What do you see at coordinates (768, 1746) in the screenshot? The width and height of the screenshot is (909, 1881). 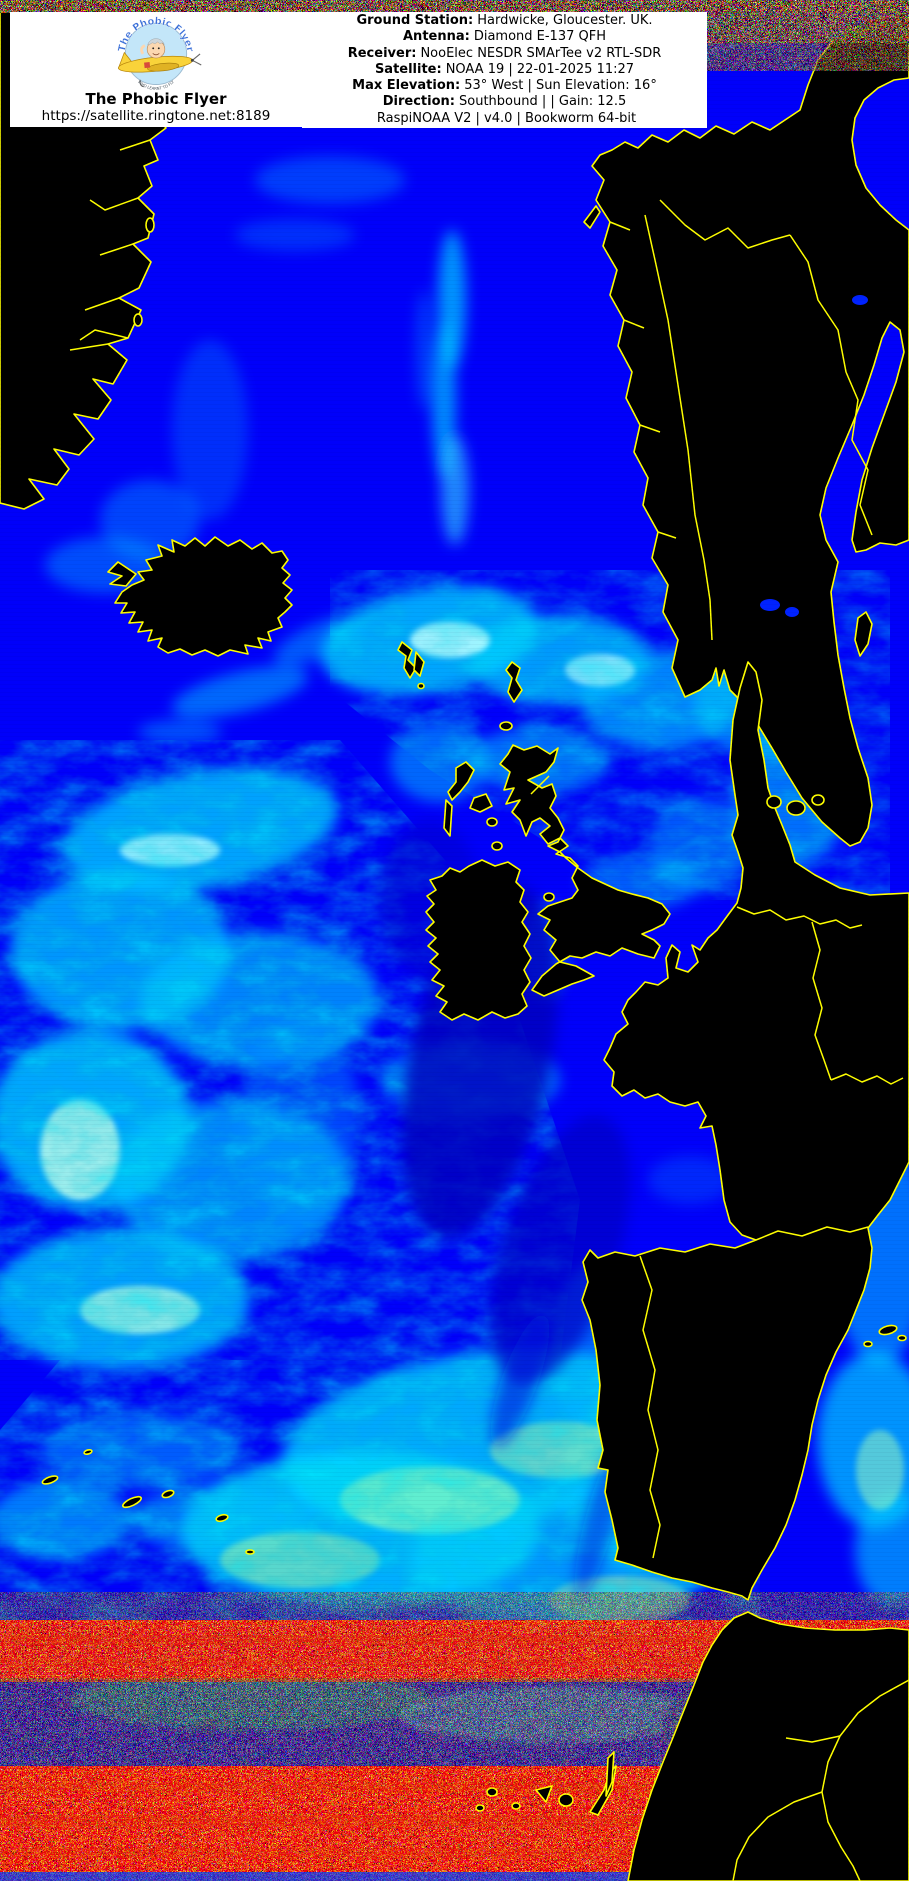 I see `north-africa-landmass` at bounding box center [768, 1746].